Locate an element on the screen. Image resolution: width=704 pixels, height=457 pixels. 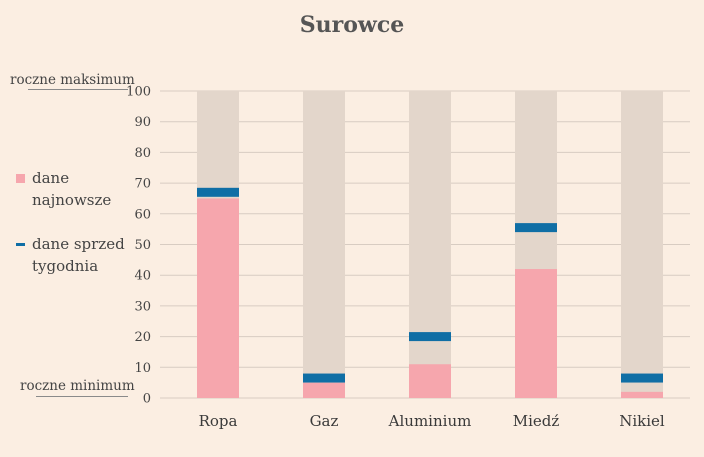
bar-latest-Nikiel is located at coordinates (642, 394).